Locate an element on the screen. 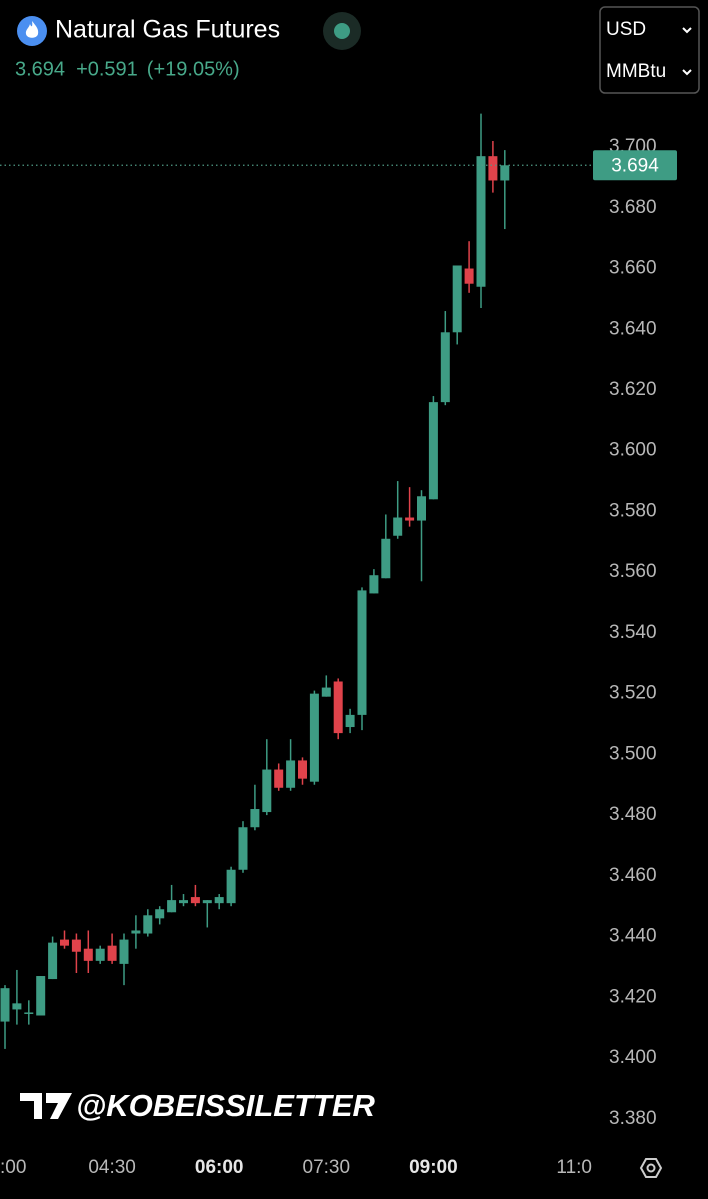 This screenshot has width=708, height=1199. title: Natural Gas Futures is located at coordinates (167, 30).